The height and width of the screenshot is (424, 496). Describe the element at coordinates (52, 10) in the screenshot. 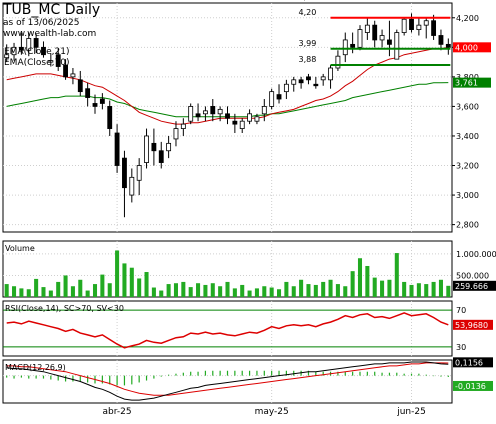

I see `chart-title: TUB_MC Daily` at that location.